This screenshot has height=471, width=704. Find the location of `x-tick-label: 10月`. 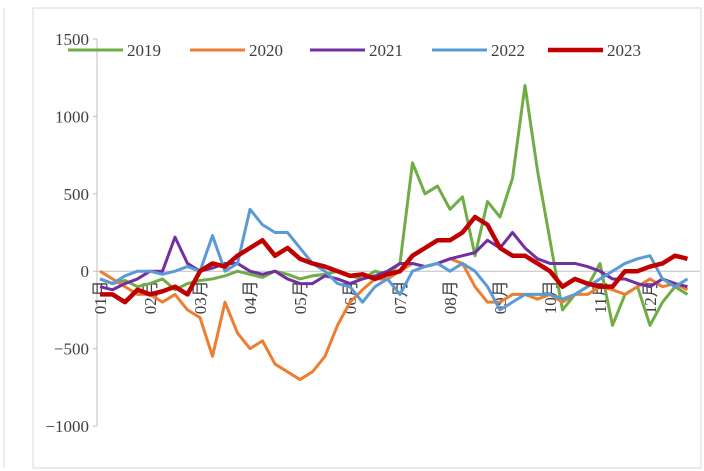

x-tick-label: 10月 is located at coordinates (550, 297).